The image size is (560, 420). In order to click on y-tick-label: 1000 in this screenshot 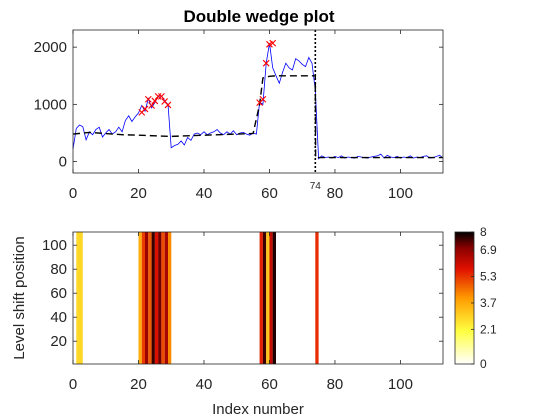, I will do `click(50, 104)`.